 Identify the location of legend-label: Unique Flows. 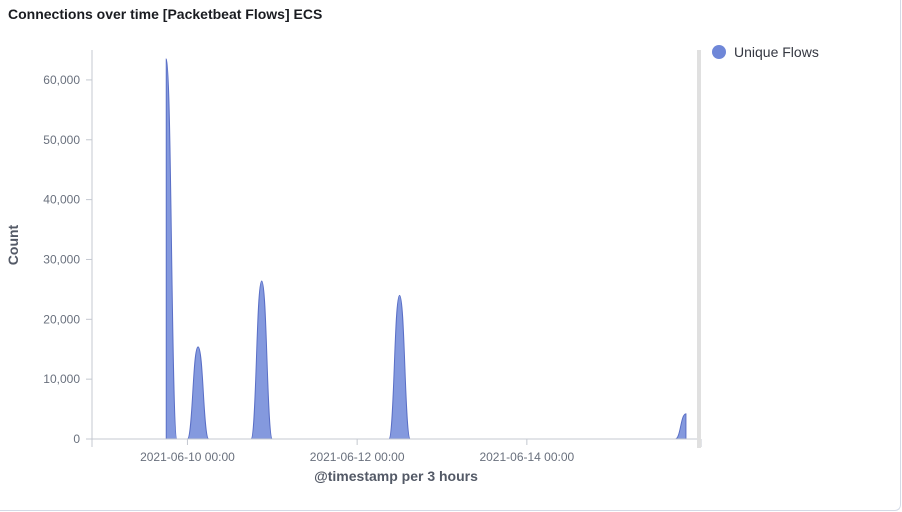
(776, 52).